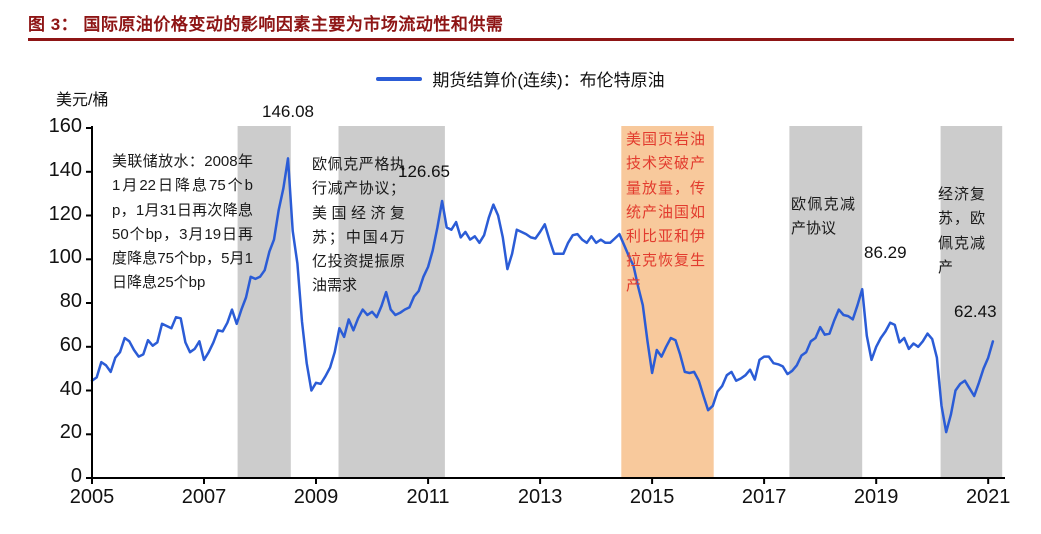 This screenshot has width=1041, height=534. I want to click on y-axis-tick-label: 60, so click(70, 344).